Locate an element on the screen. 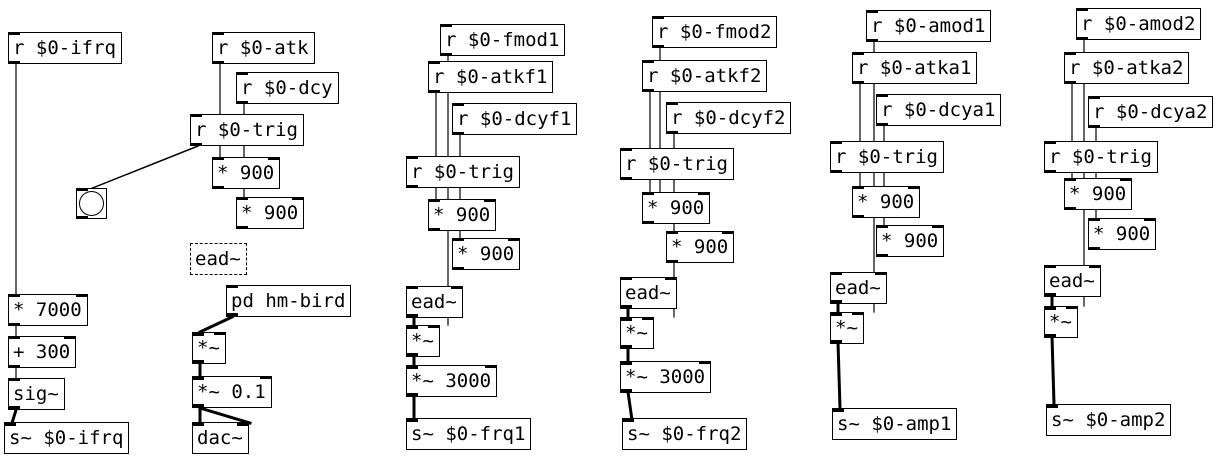 This screenshot has height=468, width=1218. send-frq2-object: s~ $0-frq2 is located at coordinates (685, 434).